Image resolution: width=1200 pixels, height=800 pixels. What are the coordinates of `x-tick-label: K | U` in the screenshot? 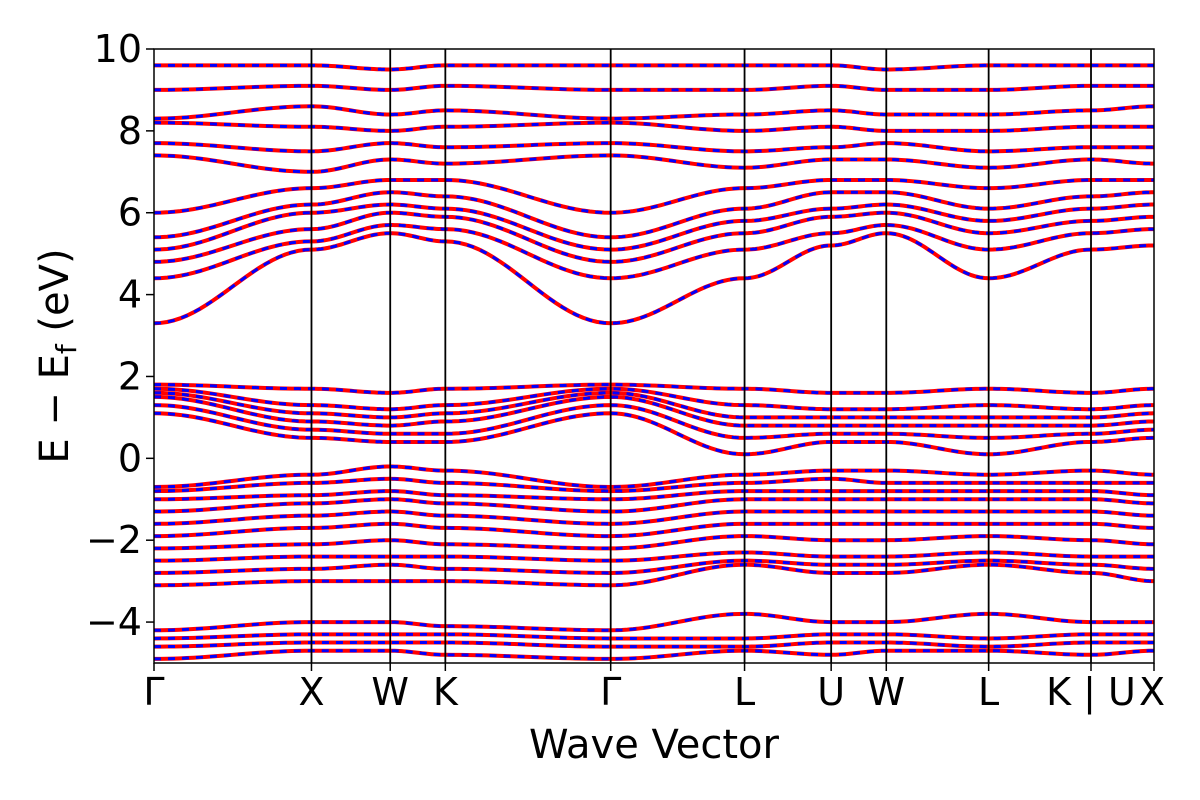 It's located at (1091, 692).